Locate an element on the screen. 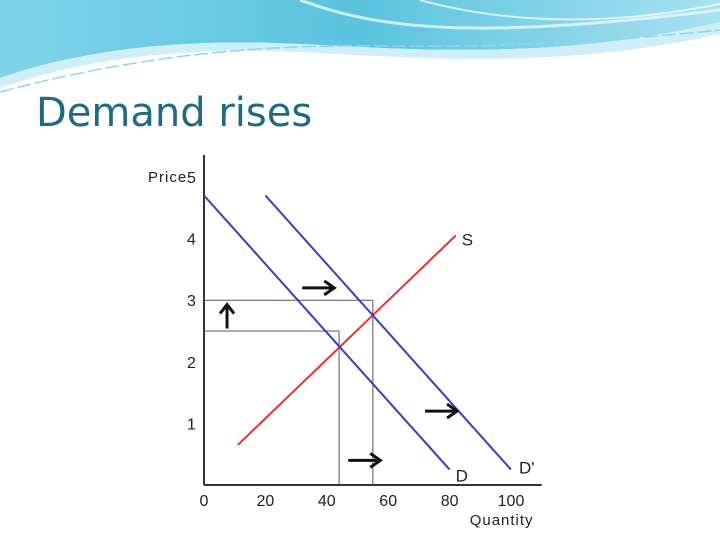  x-tick-label: 20 is located at coordinates (266, 501).